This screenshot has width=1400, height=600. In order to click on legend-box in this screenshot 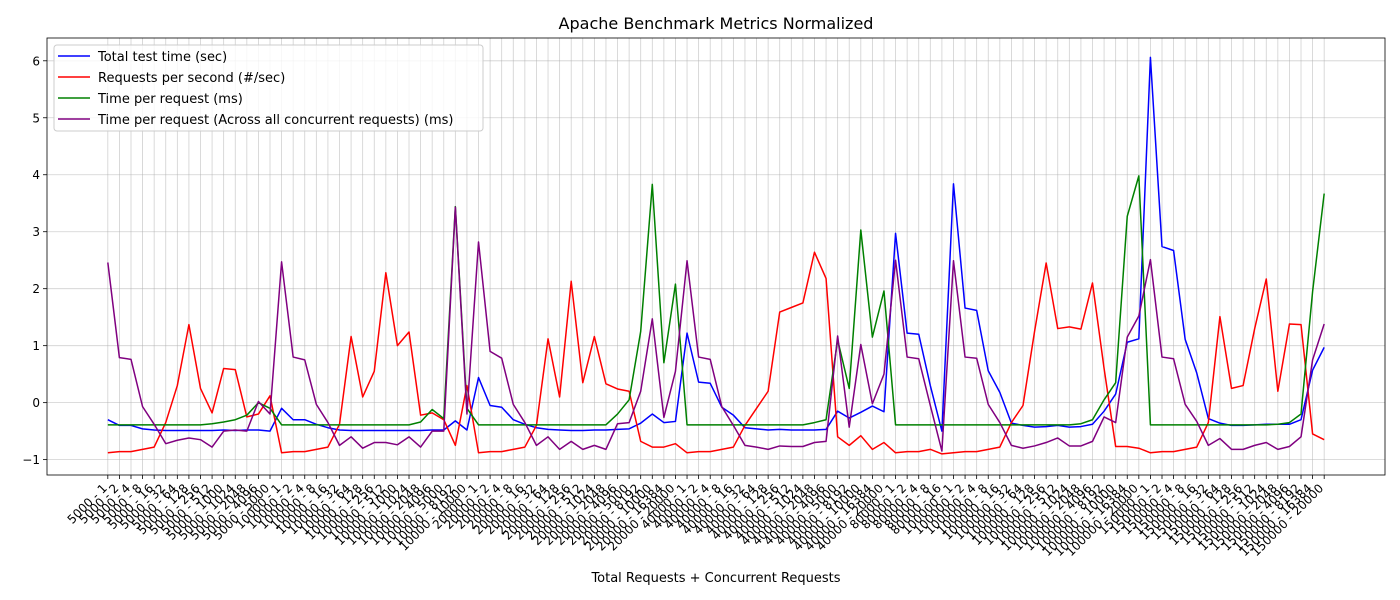, I will do `click(268, 88)`.